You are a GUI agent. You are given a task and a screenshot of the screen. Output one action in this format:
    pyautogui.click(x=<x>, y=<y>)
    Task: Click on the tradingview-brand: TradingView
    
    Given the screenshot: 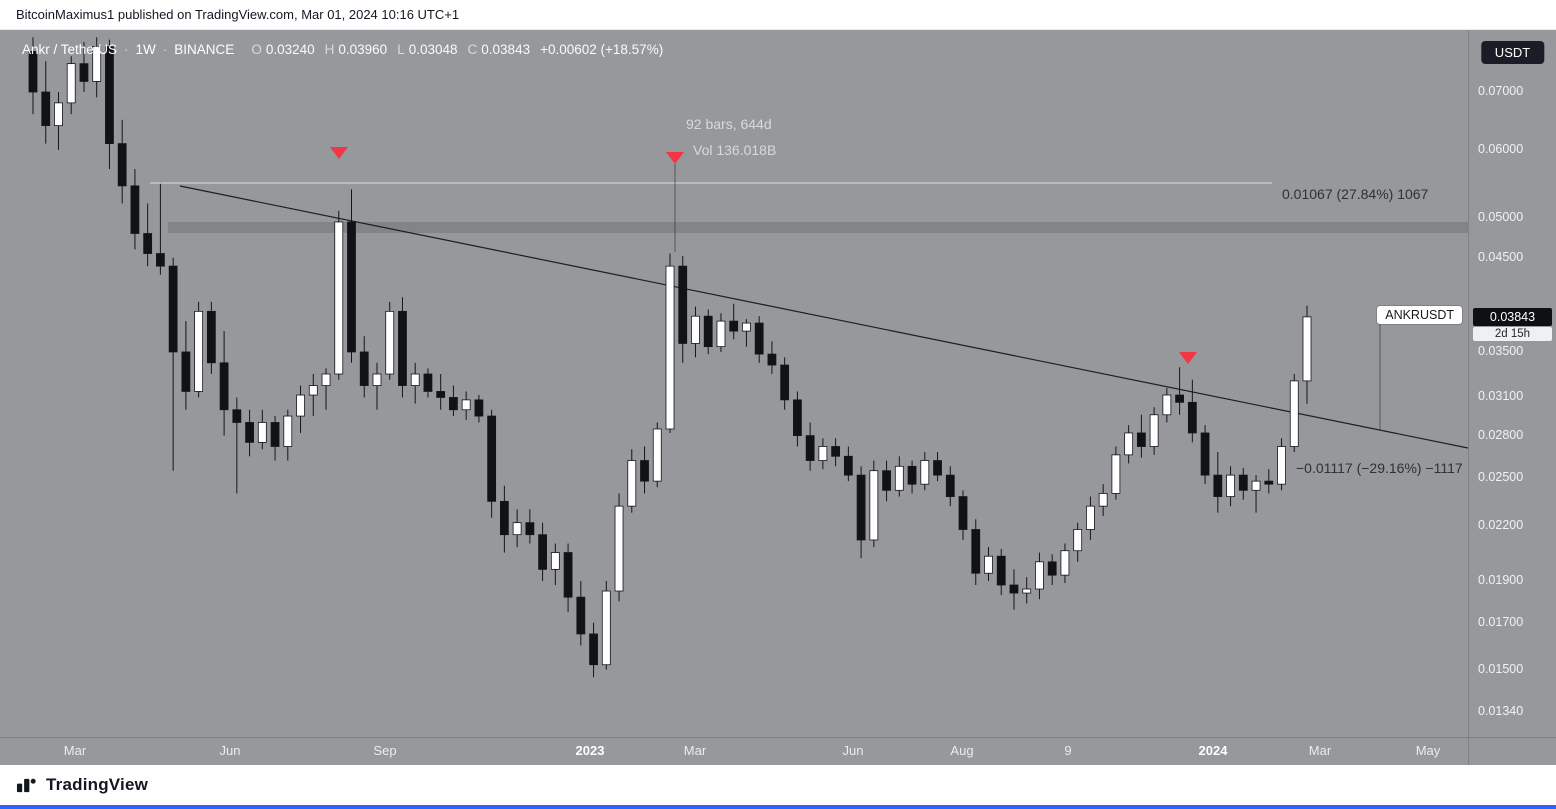 What is the action you would take?
    pyautogui.click(x=97, y=784)
    